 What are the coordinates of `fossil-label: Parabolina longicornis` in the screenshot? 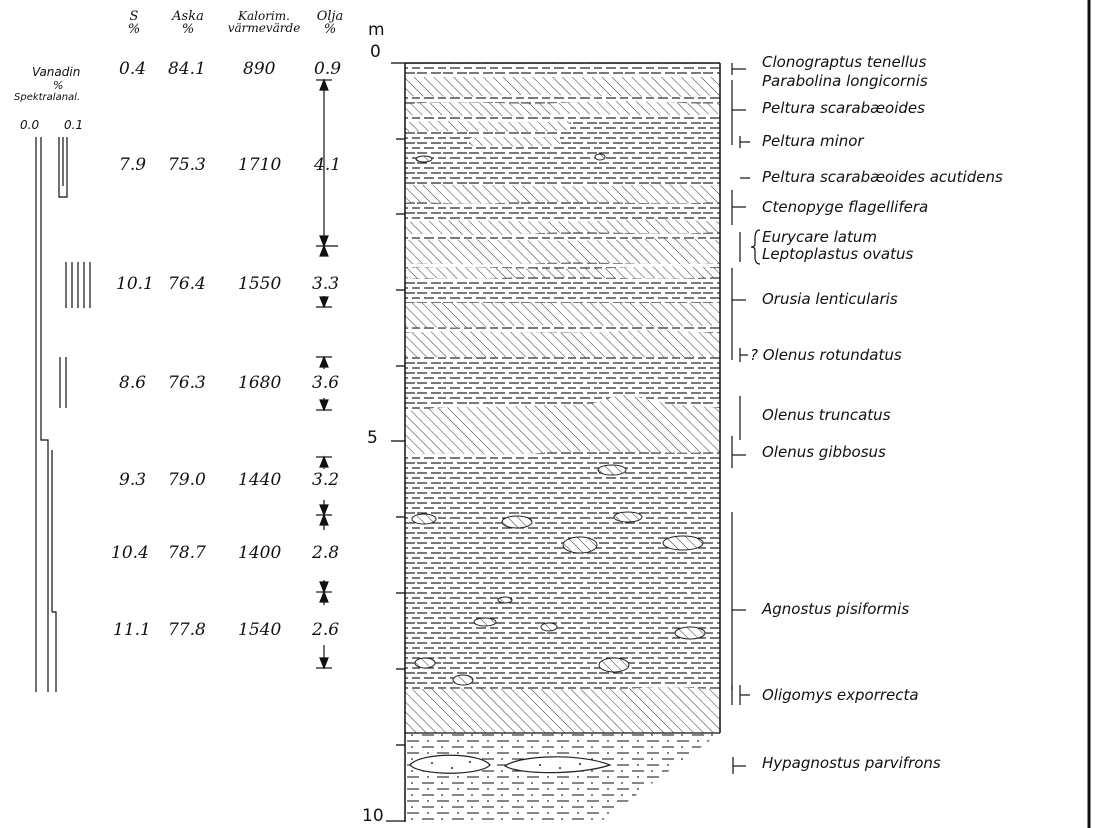 It's located at (845, 81).